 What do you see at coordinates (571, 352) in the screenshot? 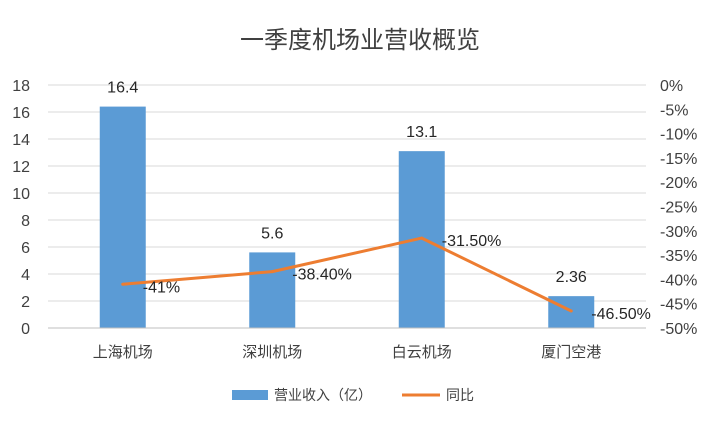
I see `x-tick-label: 厦门空港` at bounding box center [571, 352].